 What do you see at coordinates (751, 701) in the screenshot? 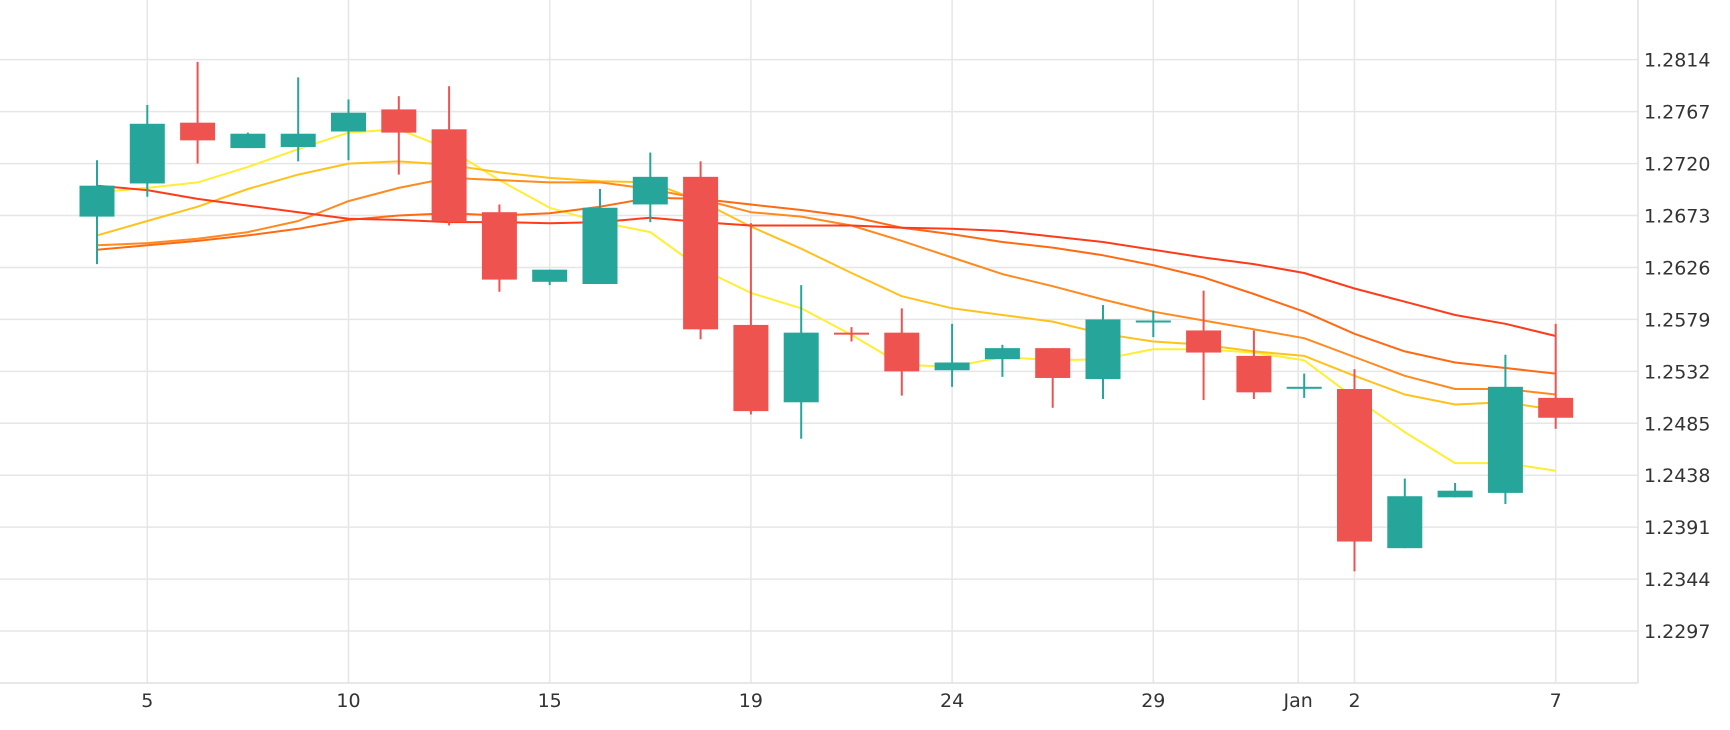
I see `x-tick-label: 19` at bounding box center [751, 701].